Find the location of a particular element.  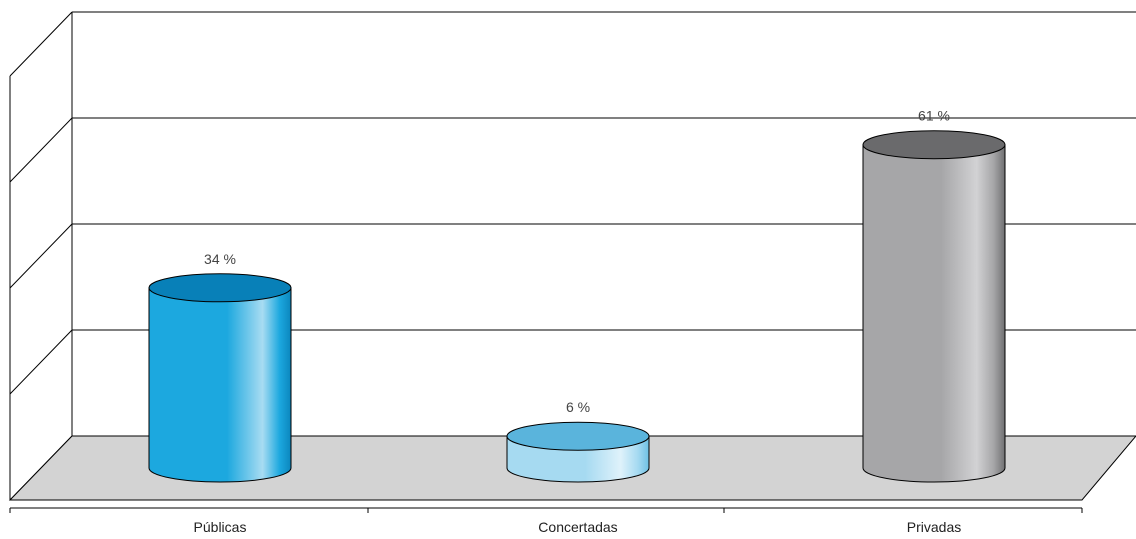

data-label: 34 % is located at coordinates (220, 259).